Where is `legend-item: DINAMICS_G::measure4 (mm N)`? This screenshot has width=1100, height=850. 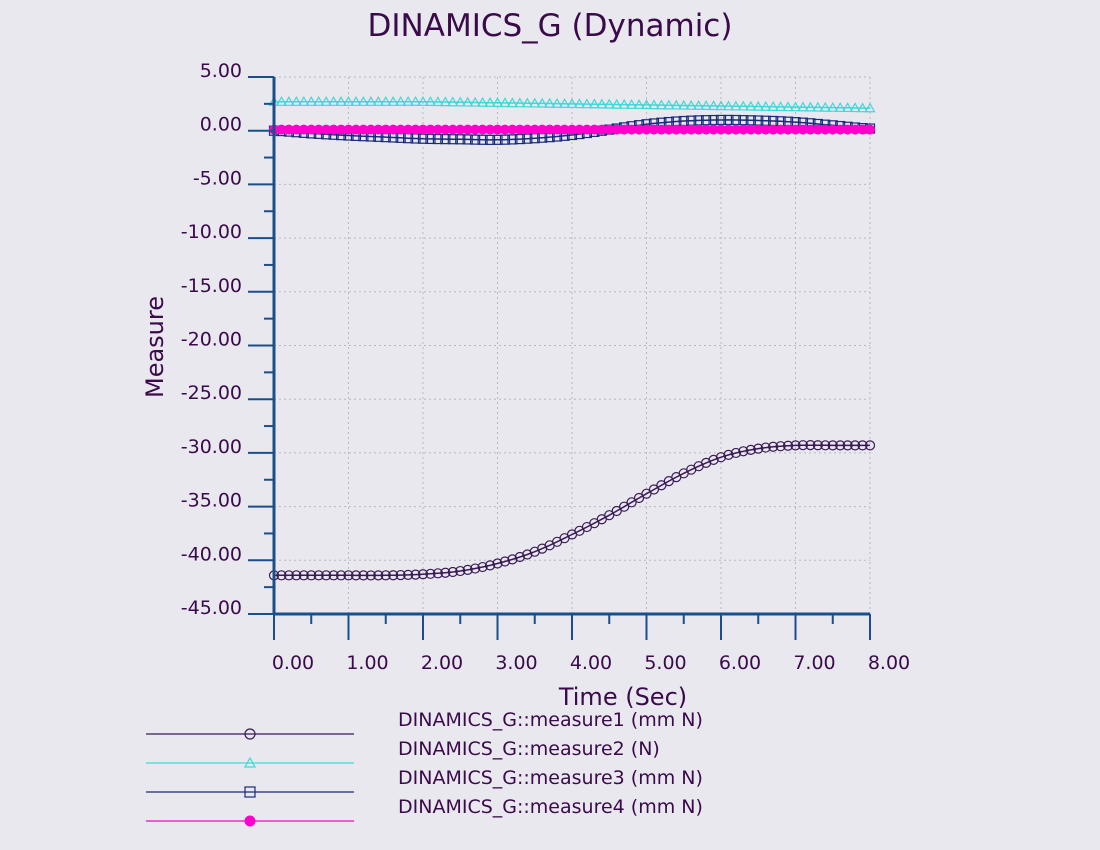
legend-item: DINAMICS_G::measure4 (mm N) is located at coordinates (424, 811).